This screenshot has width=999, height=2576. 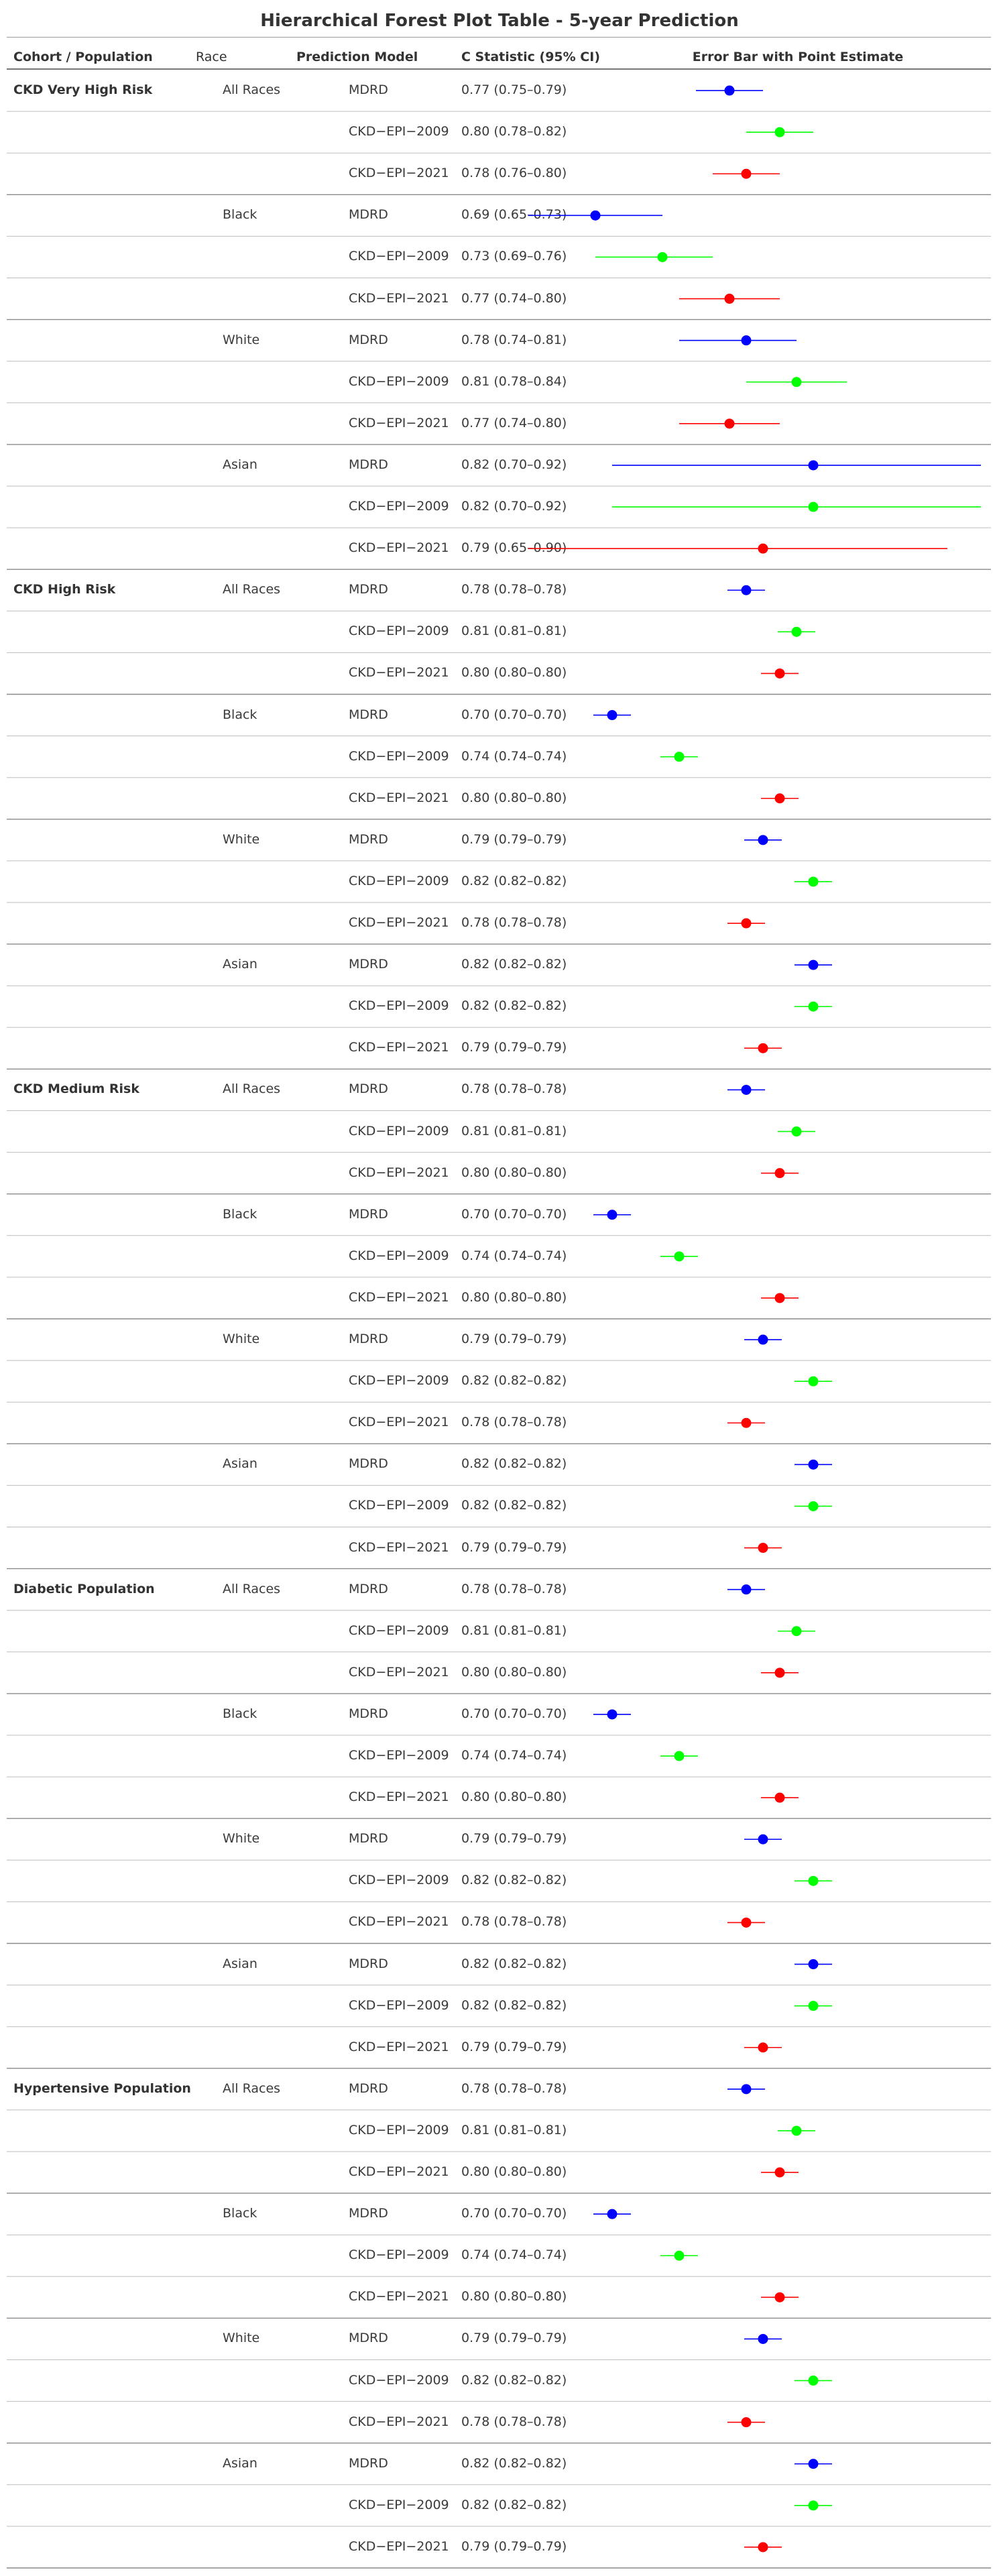 What do you see at coordinates (211, 57) in the screenshot?
I see `header-race: Race` at bounding box center [211, 57].